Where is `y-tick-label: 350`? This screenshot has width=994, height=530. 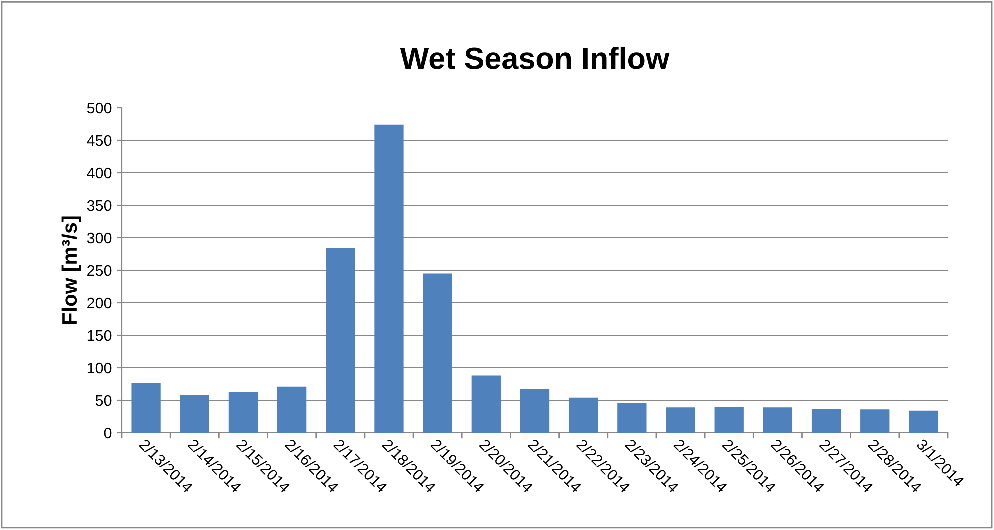
y-tick-label: 350 is located at coordinates (99, 206).